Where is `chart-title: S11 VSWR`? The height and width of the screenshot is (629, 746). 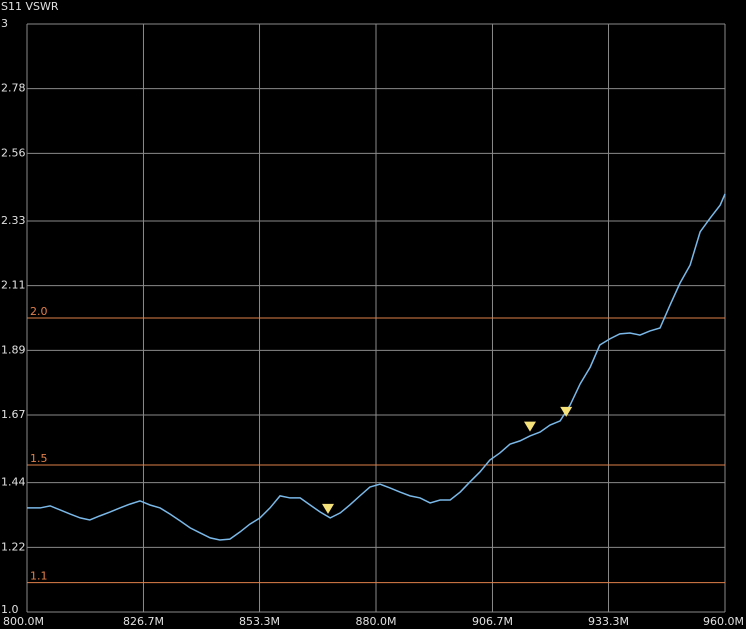 chart-title: S11 VSWR is located at coordinates (30, 6).